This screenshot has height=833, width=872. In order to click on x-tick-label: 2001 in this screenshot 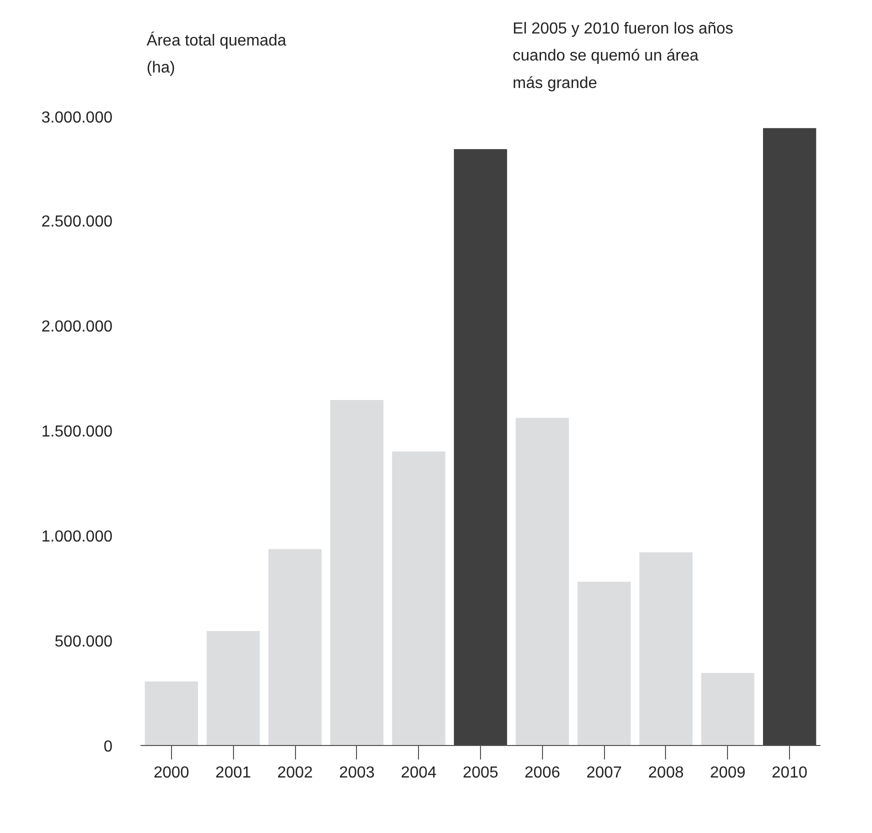, I will do `click(233, 773)`.